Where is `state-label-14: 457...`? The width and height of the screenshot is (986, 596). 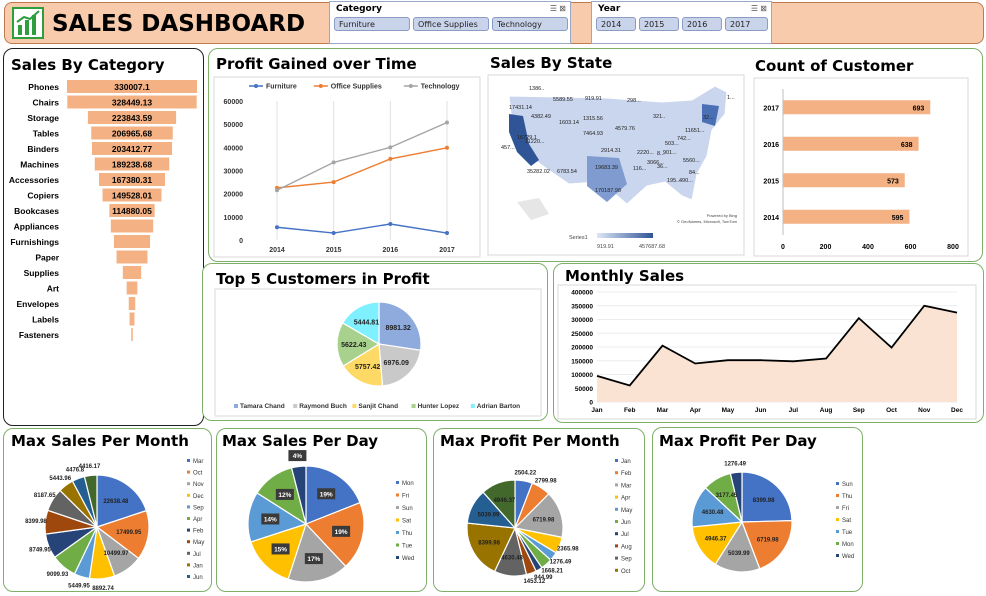
state-label-14: 457... is located at coordinates (508, 148).